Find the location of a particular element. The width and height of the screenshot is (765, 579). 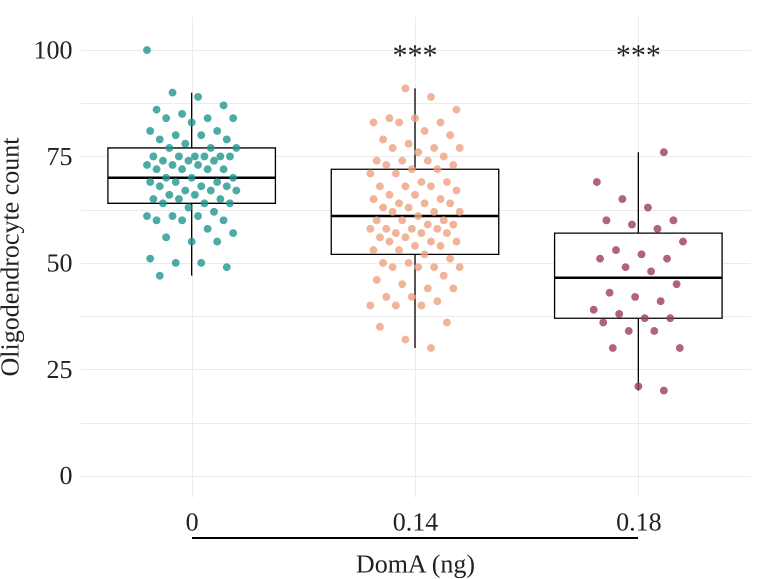

y-tick-label: 100 is located at coordinates (53, 50).